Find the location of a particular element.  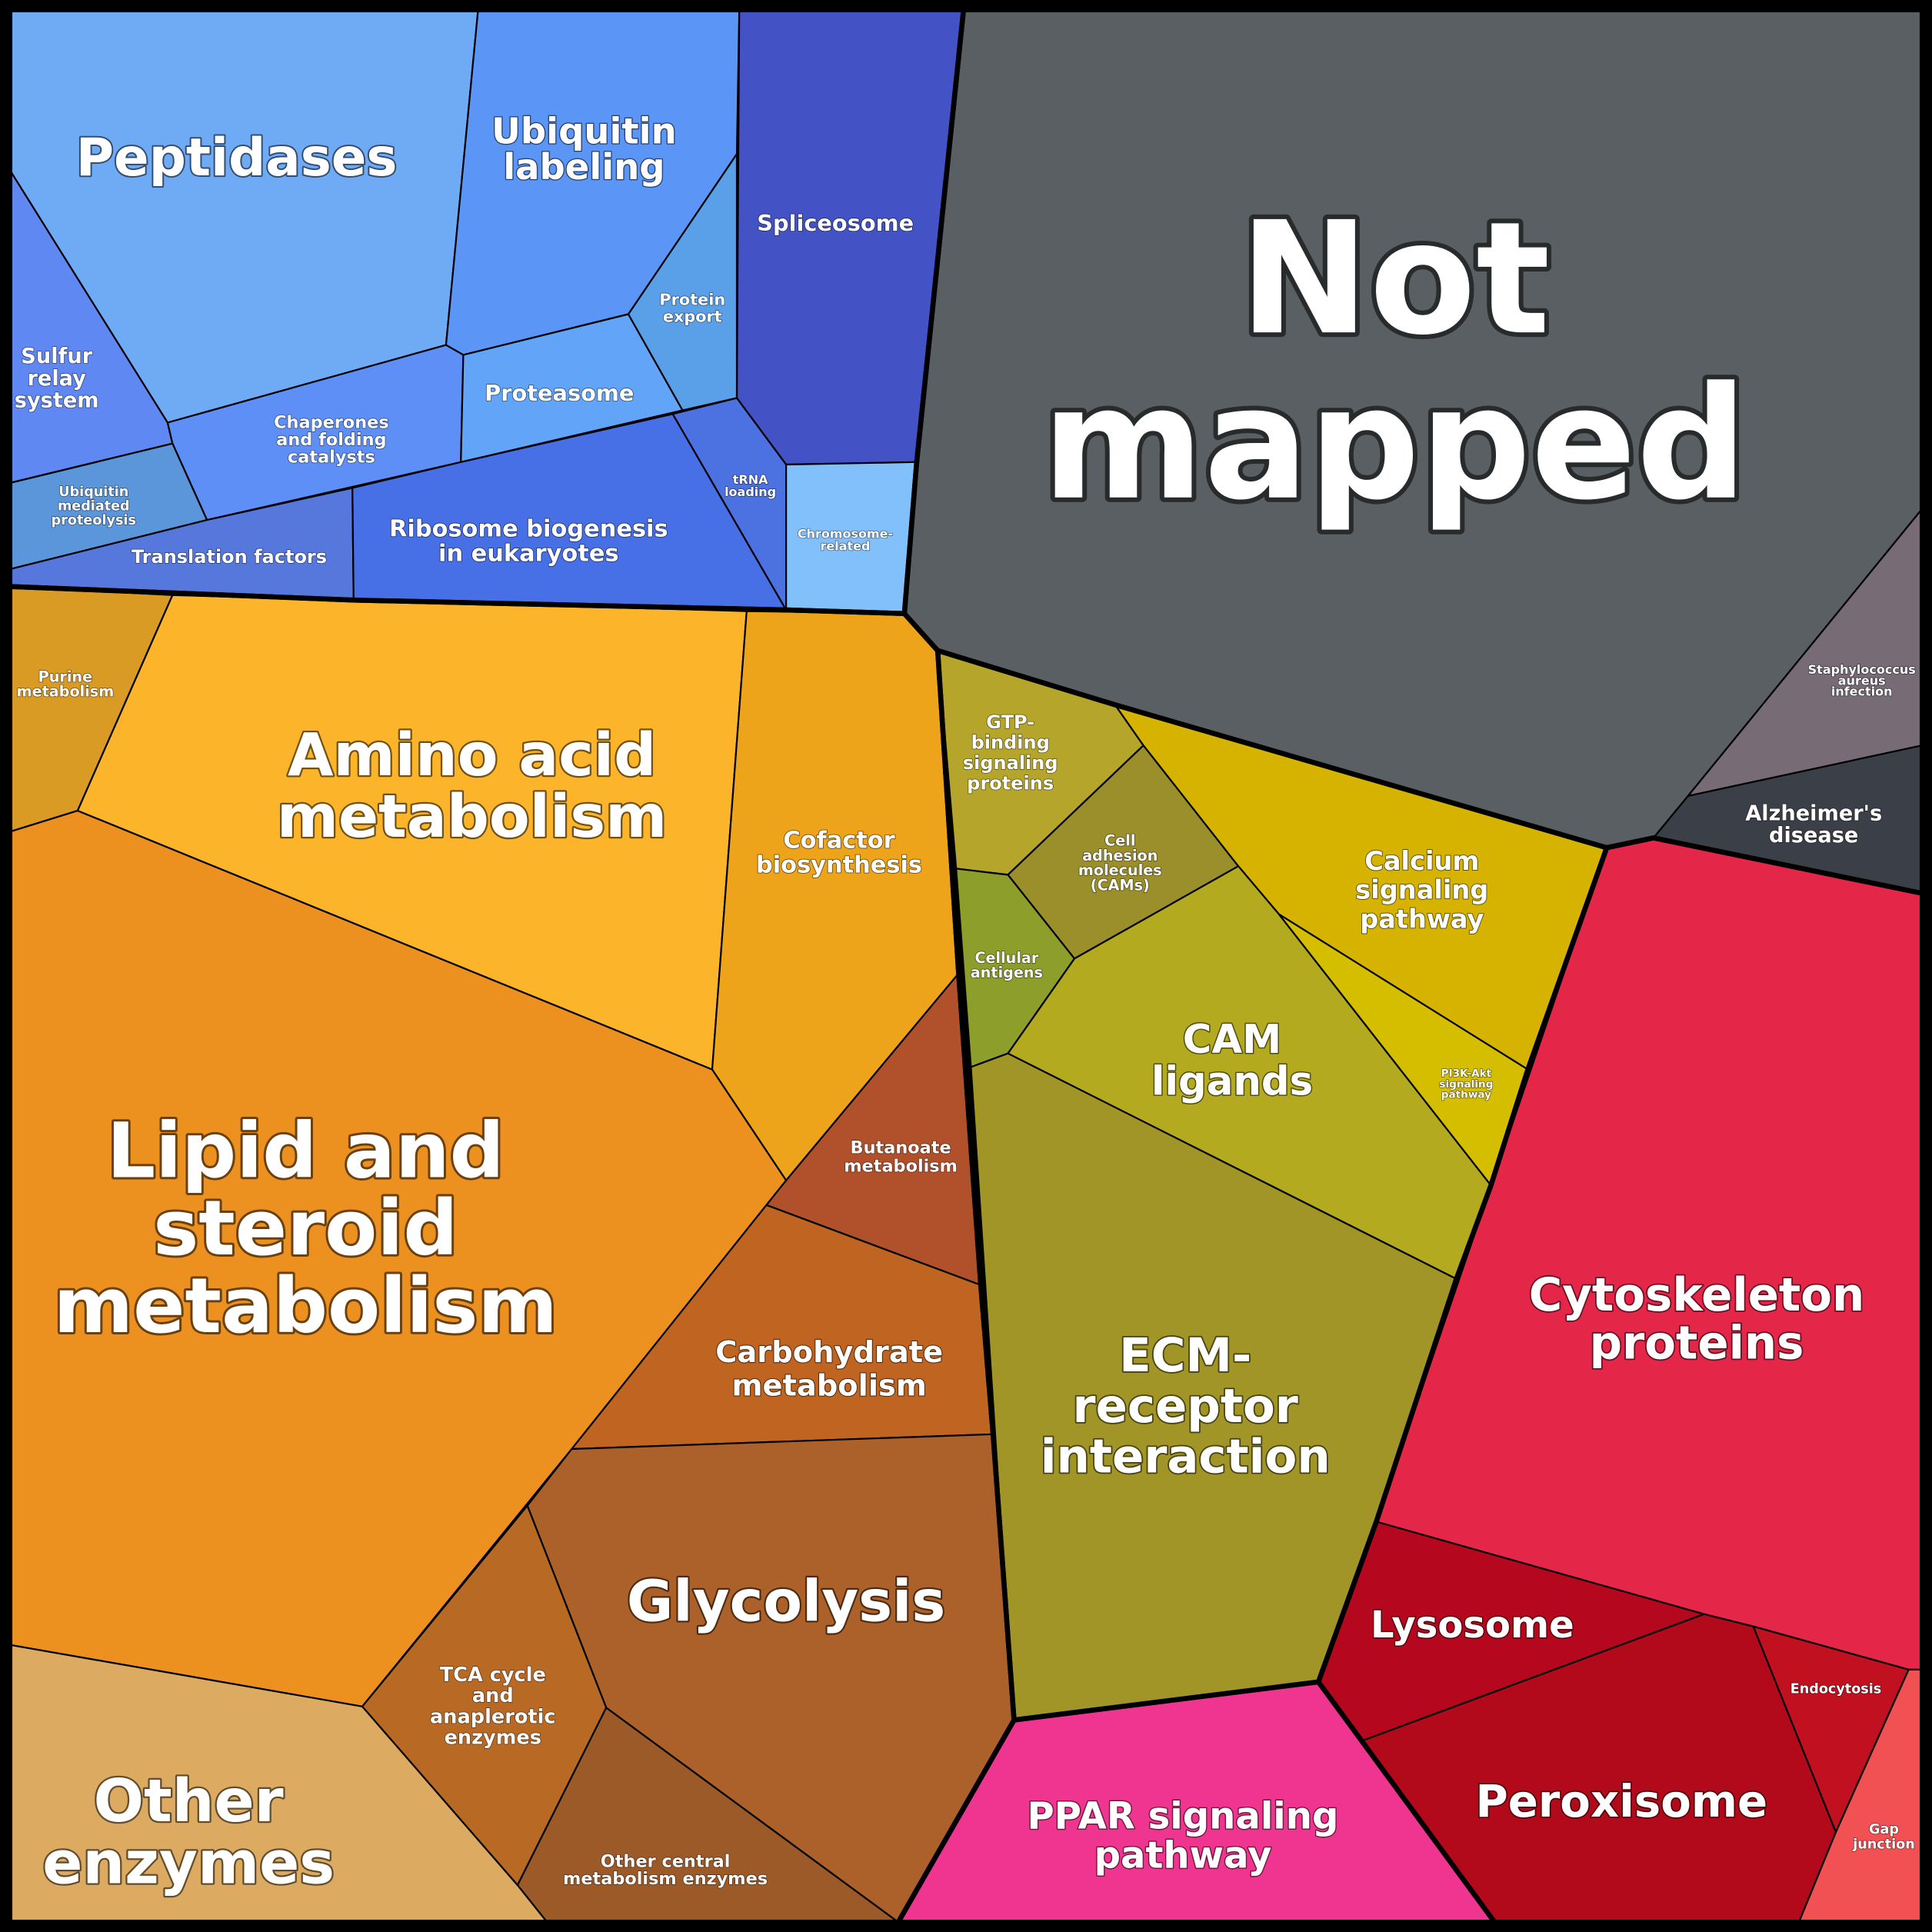

label-butanoate-metabolism: Butanoate metabolism is located at coordinates (901, 1157).